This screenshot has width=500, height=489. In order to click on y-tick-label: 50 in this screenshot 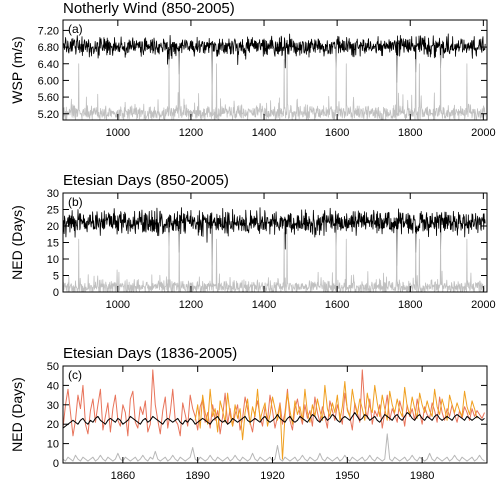, I will do `click(53, 367)`.